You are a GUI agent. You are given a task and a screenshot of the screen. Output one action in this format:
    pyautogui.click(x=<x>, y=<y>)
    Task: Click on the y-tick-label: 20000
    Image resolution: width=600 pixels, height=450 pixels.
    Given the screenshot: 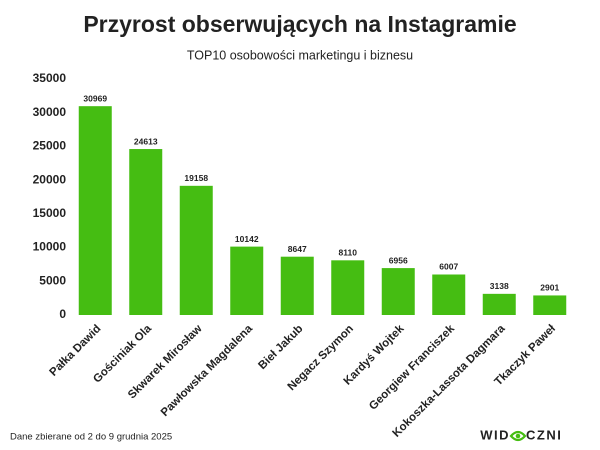 What is the action you would take?
    pyautogui.click(x=50, y=179)
    